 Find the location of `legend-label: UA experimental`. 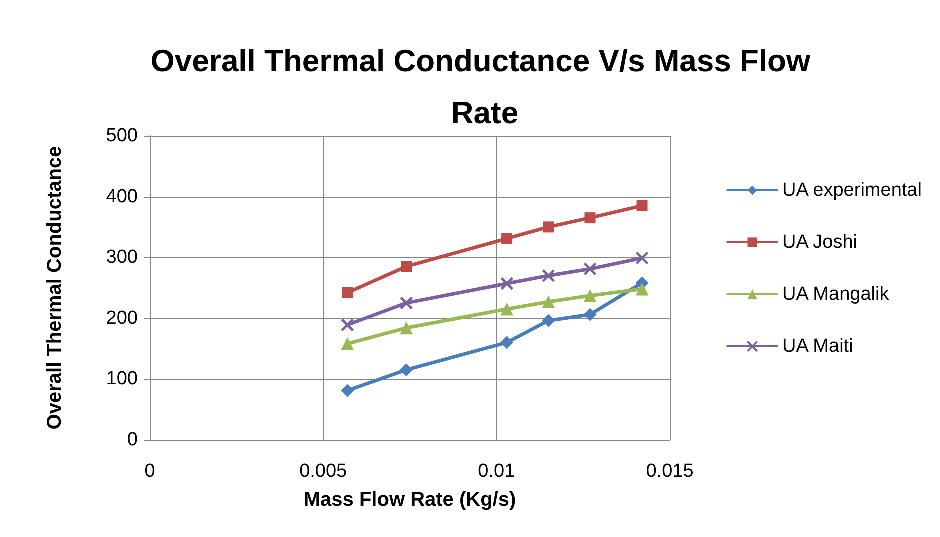

legend-label: UA experimental is located at coordinates (852, 190).